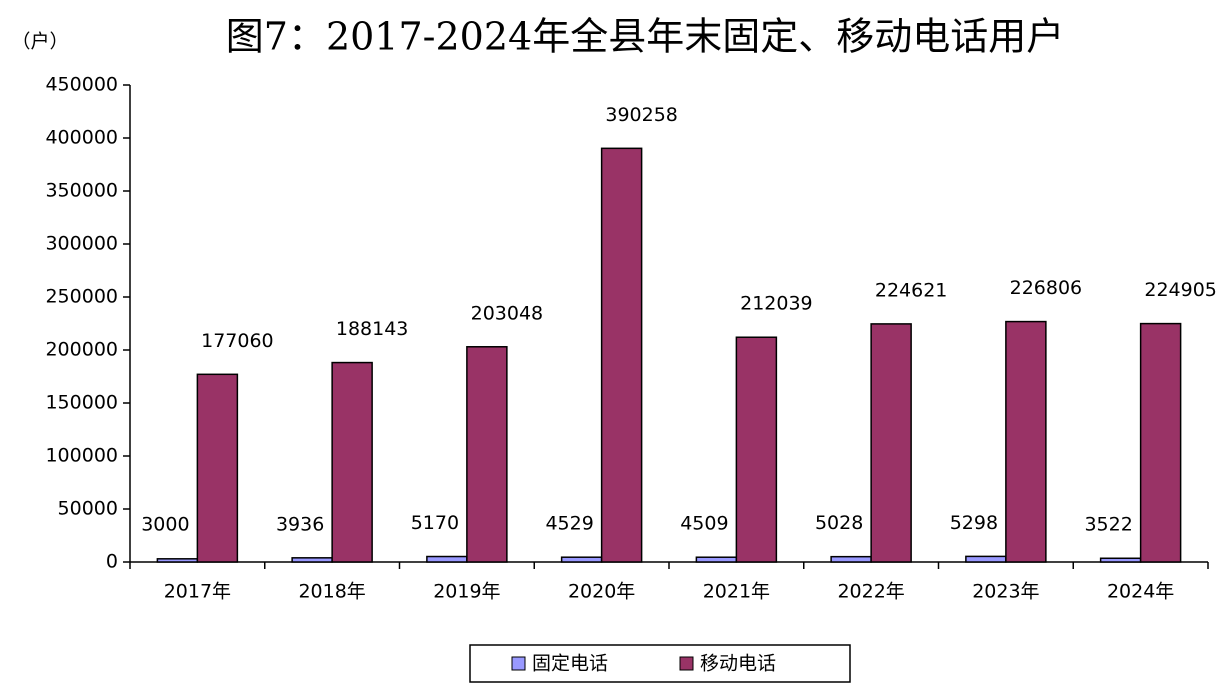  I want to click on y-tick-label: 150000, so click(81, 403).